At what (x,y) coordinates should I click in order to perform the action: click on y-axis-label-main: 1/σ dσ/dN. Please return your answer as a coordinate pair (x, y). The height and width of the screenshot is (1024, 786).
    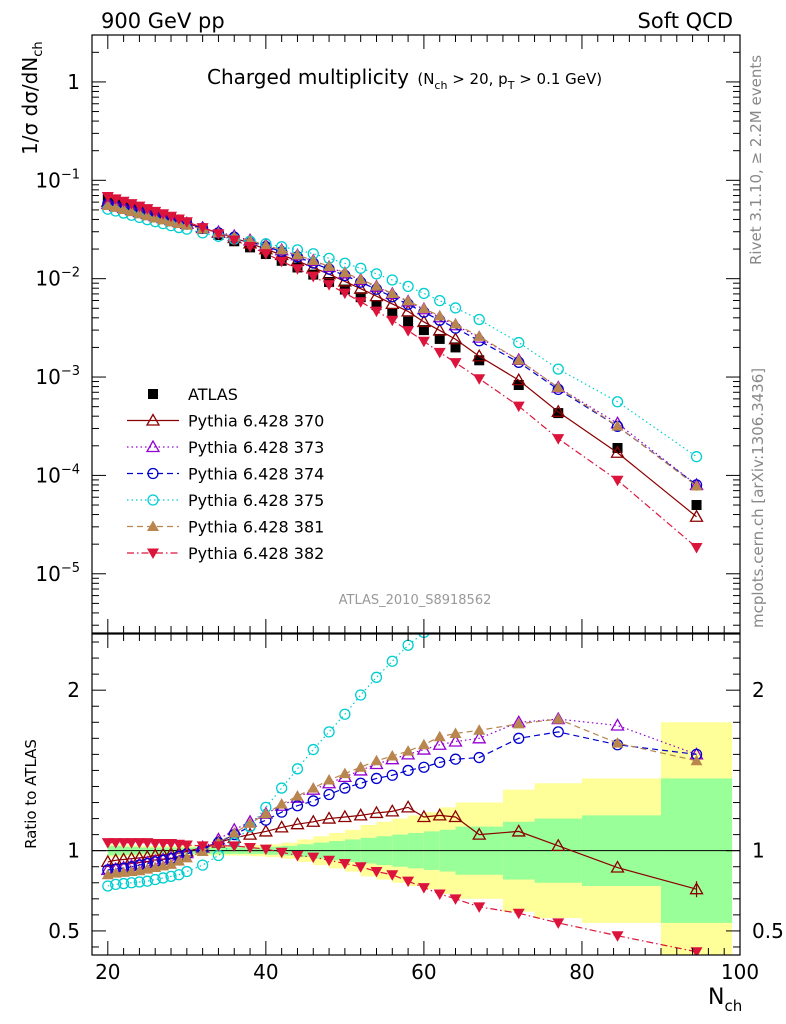
    Looking at the image, I should click on (30, 106).